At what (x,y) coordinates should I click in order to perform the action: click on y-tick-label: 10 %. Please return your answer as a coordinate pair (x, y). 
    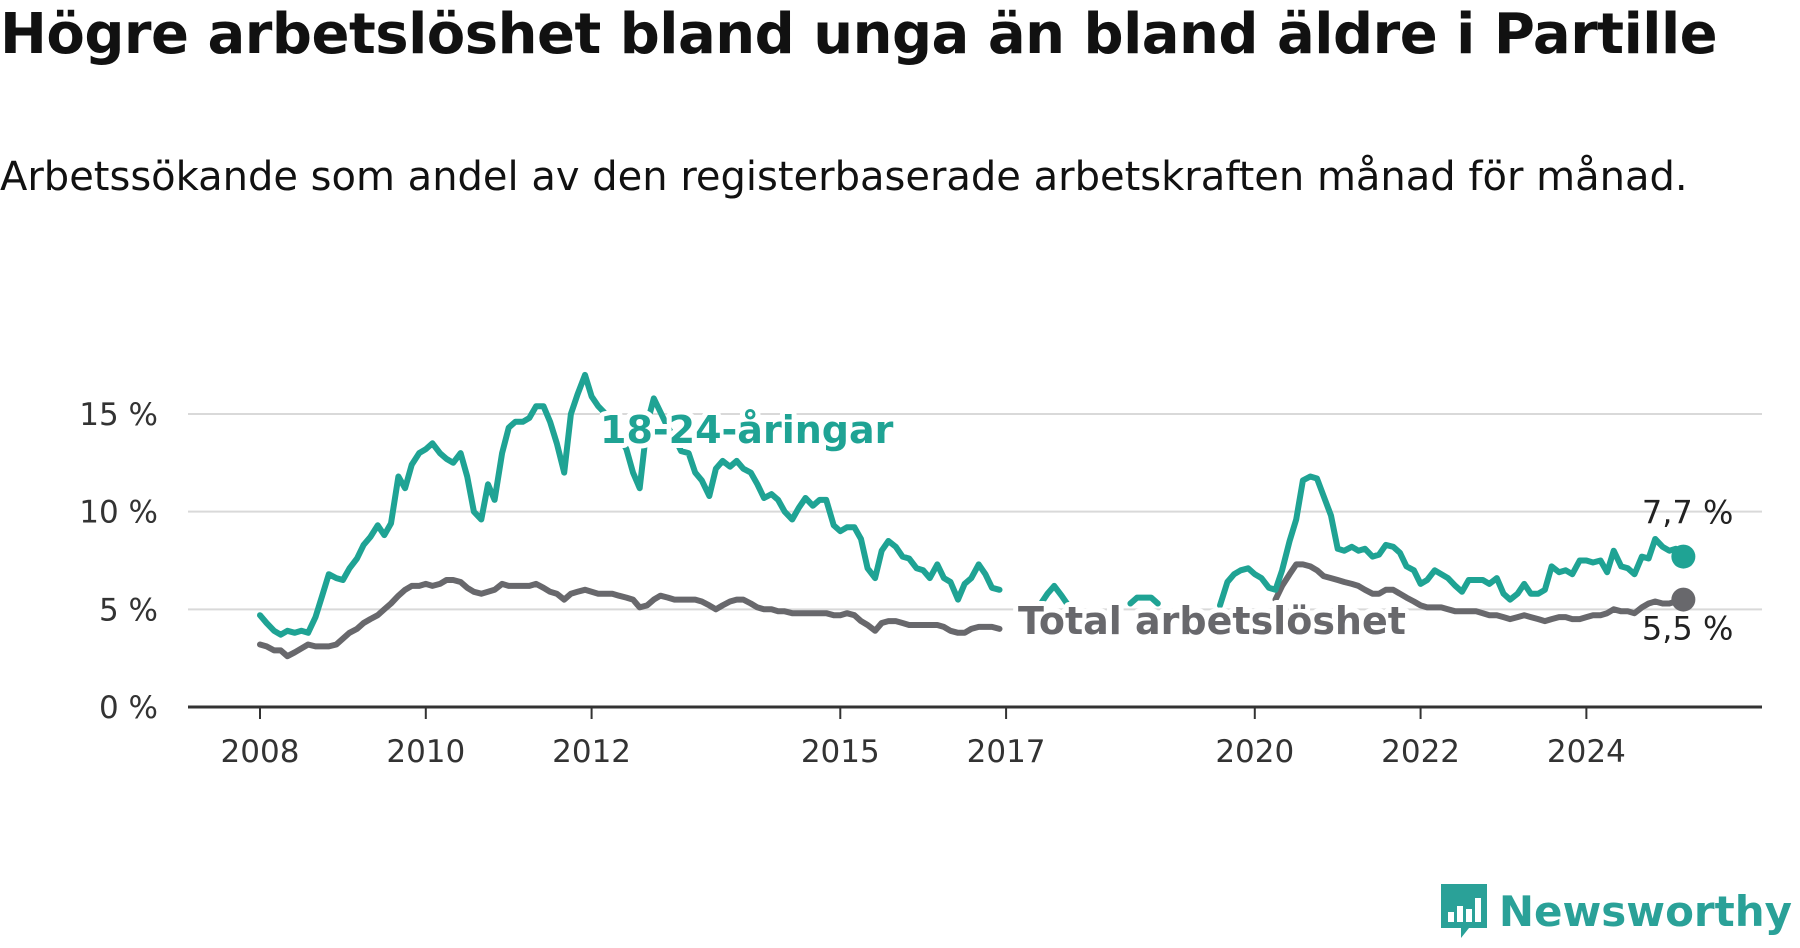
    Looking at the image, I should click on (118, 513).